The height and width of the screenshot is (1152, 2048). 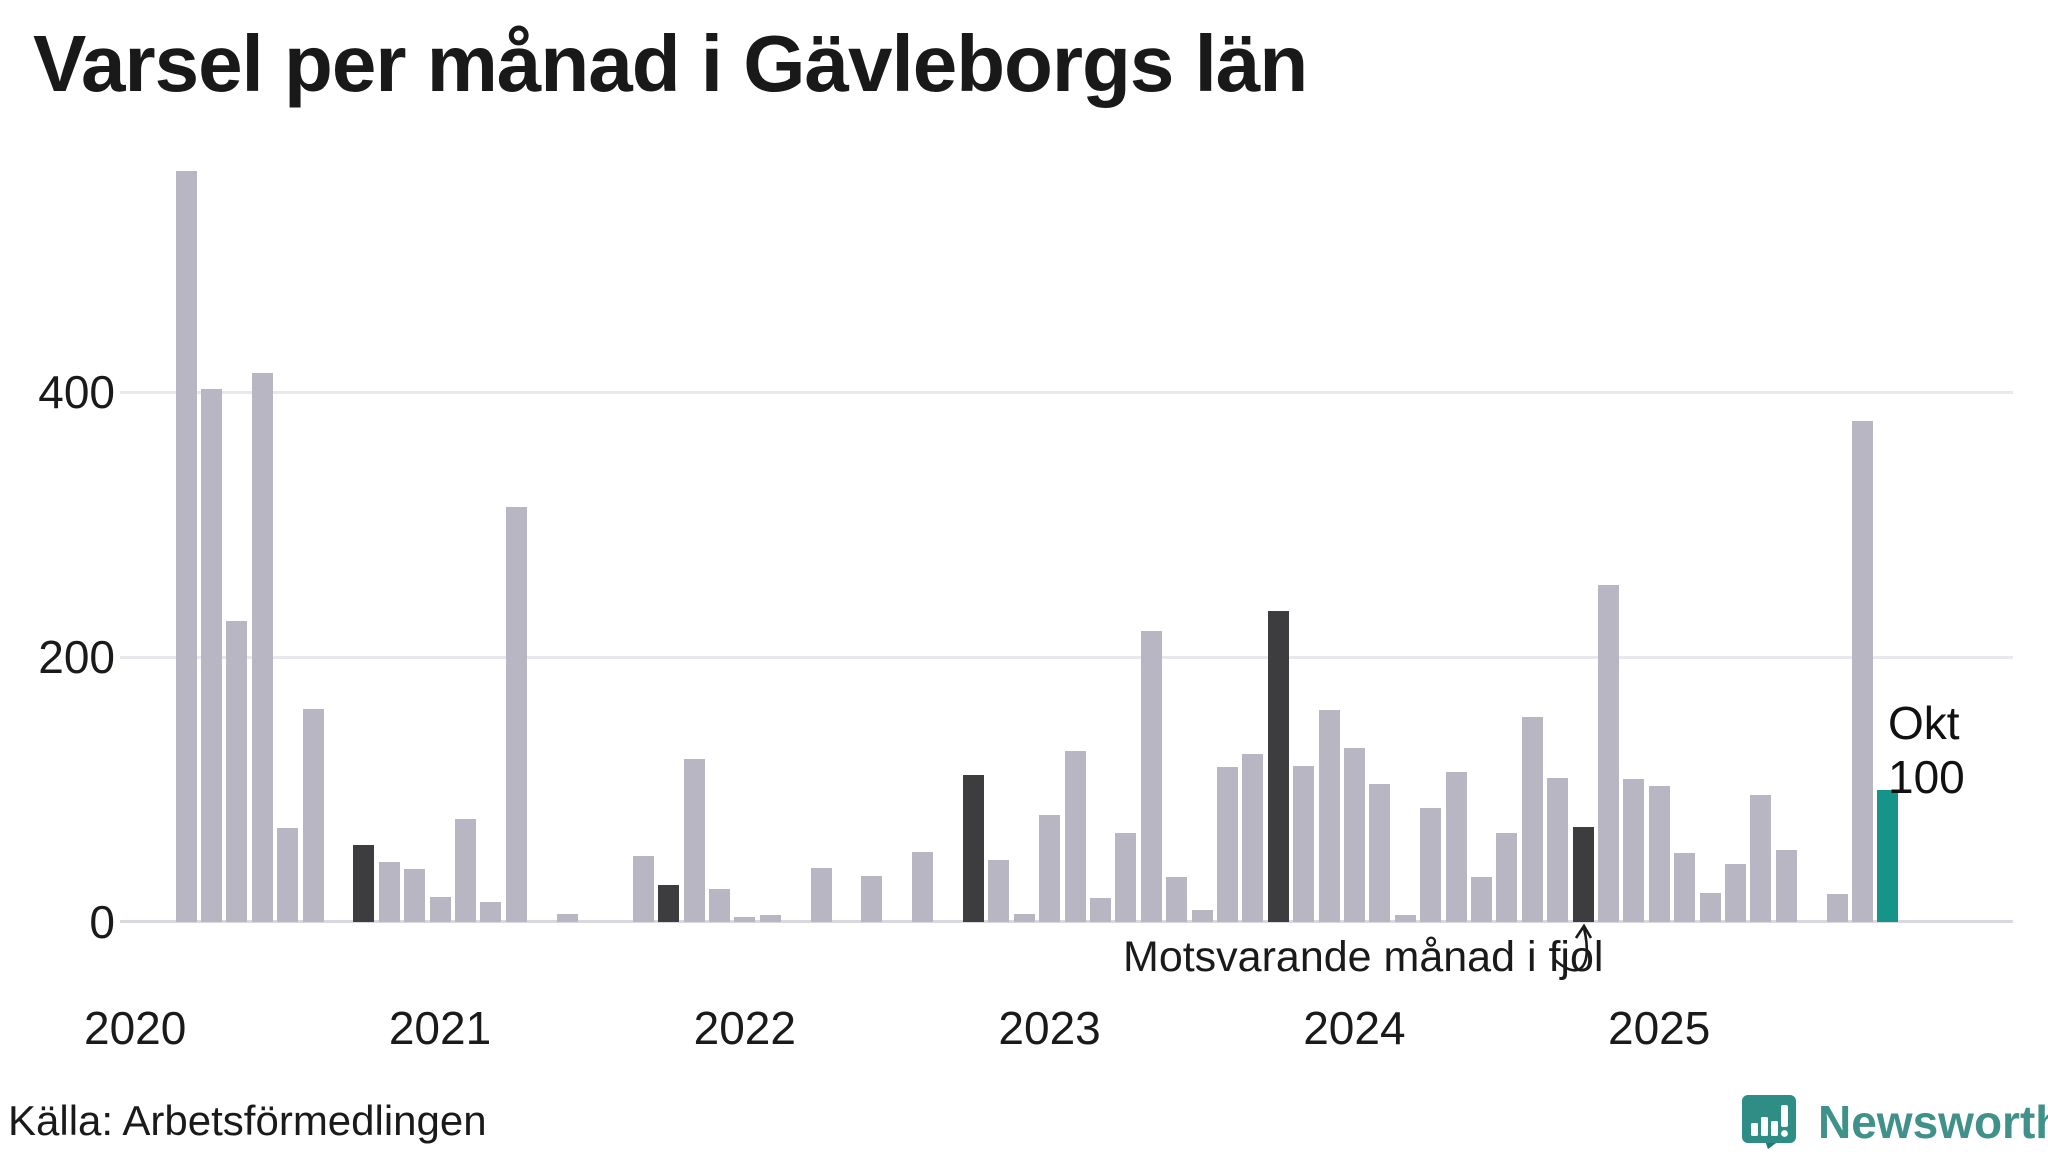 What do you see at coordinates (135, 1028) in the screenshot?
I see `x-axis-year-2020: 2020` at bounding box center [135, 1028].